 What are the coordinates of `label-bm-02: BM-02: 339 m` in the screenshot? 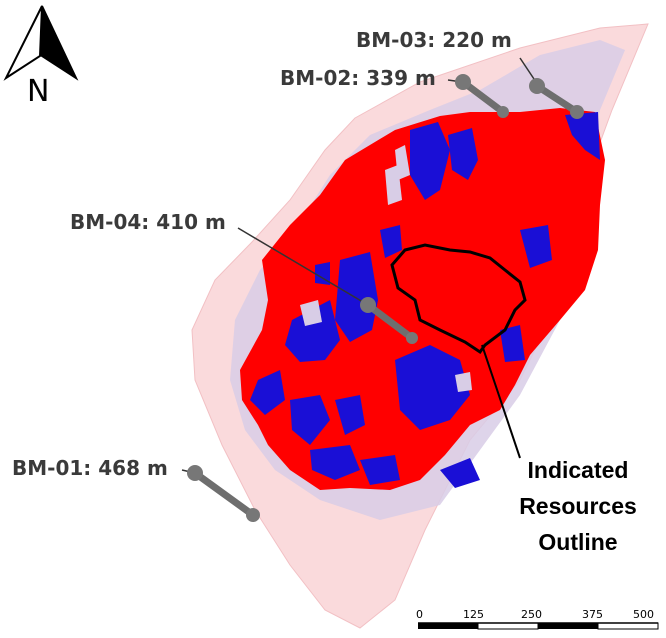 It's located at (358, 78).